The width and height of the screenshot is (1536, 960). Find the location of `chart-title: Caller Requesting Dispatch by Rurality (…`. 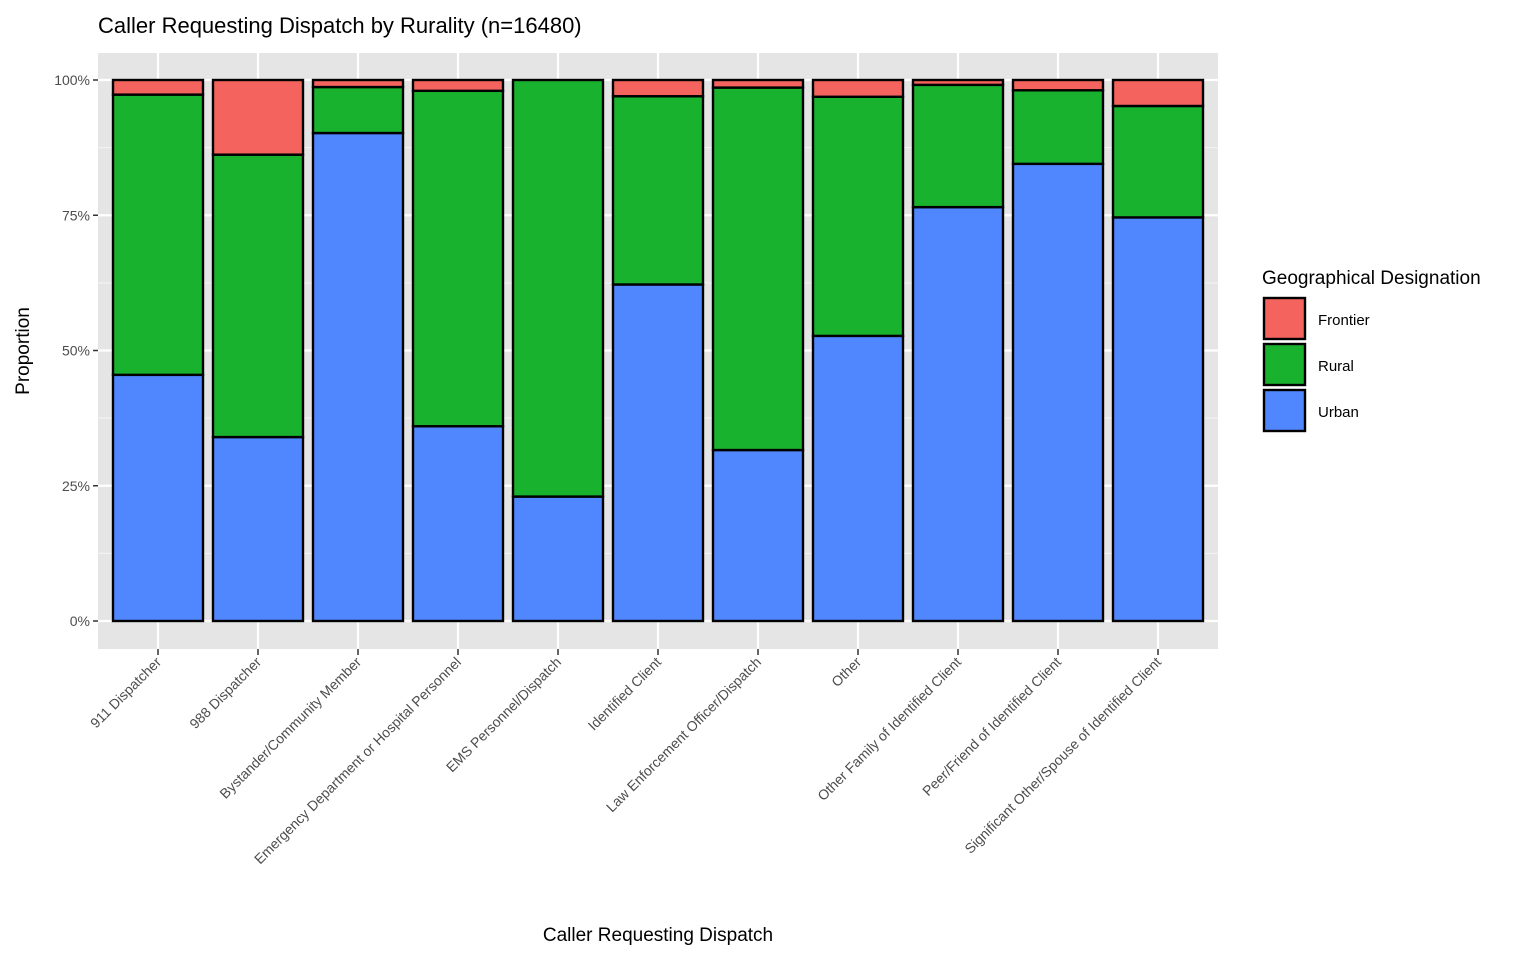

chart-title: Caller Requesting Dispatch by Rurality (… is located at coordinates (340, 25).